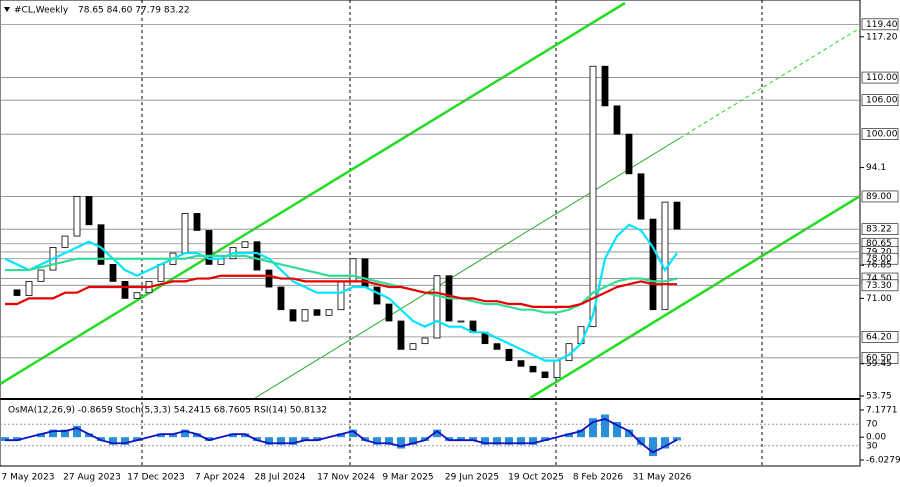 This screenshot has width=900, height=487. Describe the element at coordinates (879, 279) in the screenshot. I see `level-label: 74.50` at that location.